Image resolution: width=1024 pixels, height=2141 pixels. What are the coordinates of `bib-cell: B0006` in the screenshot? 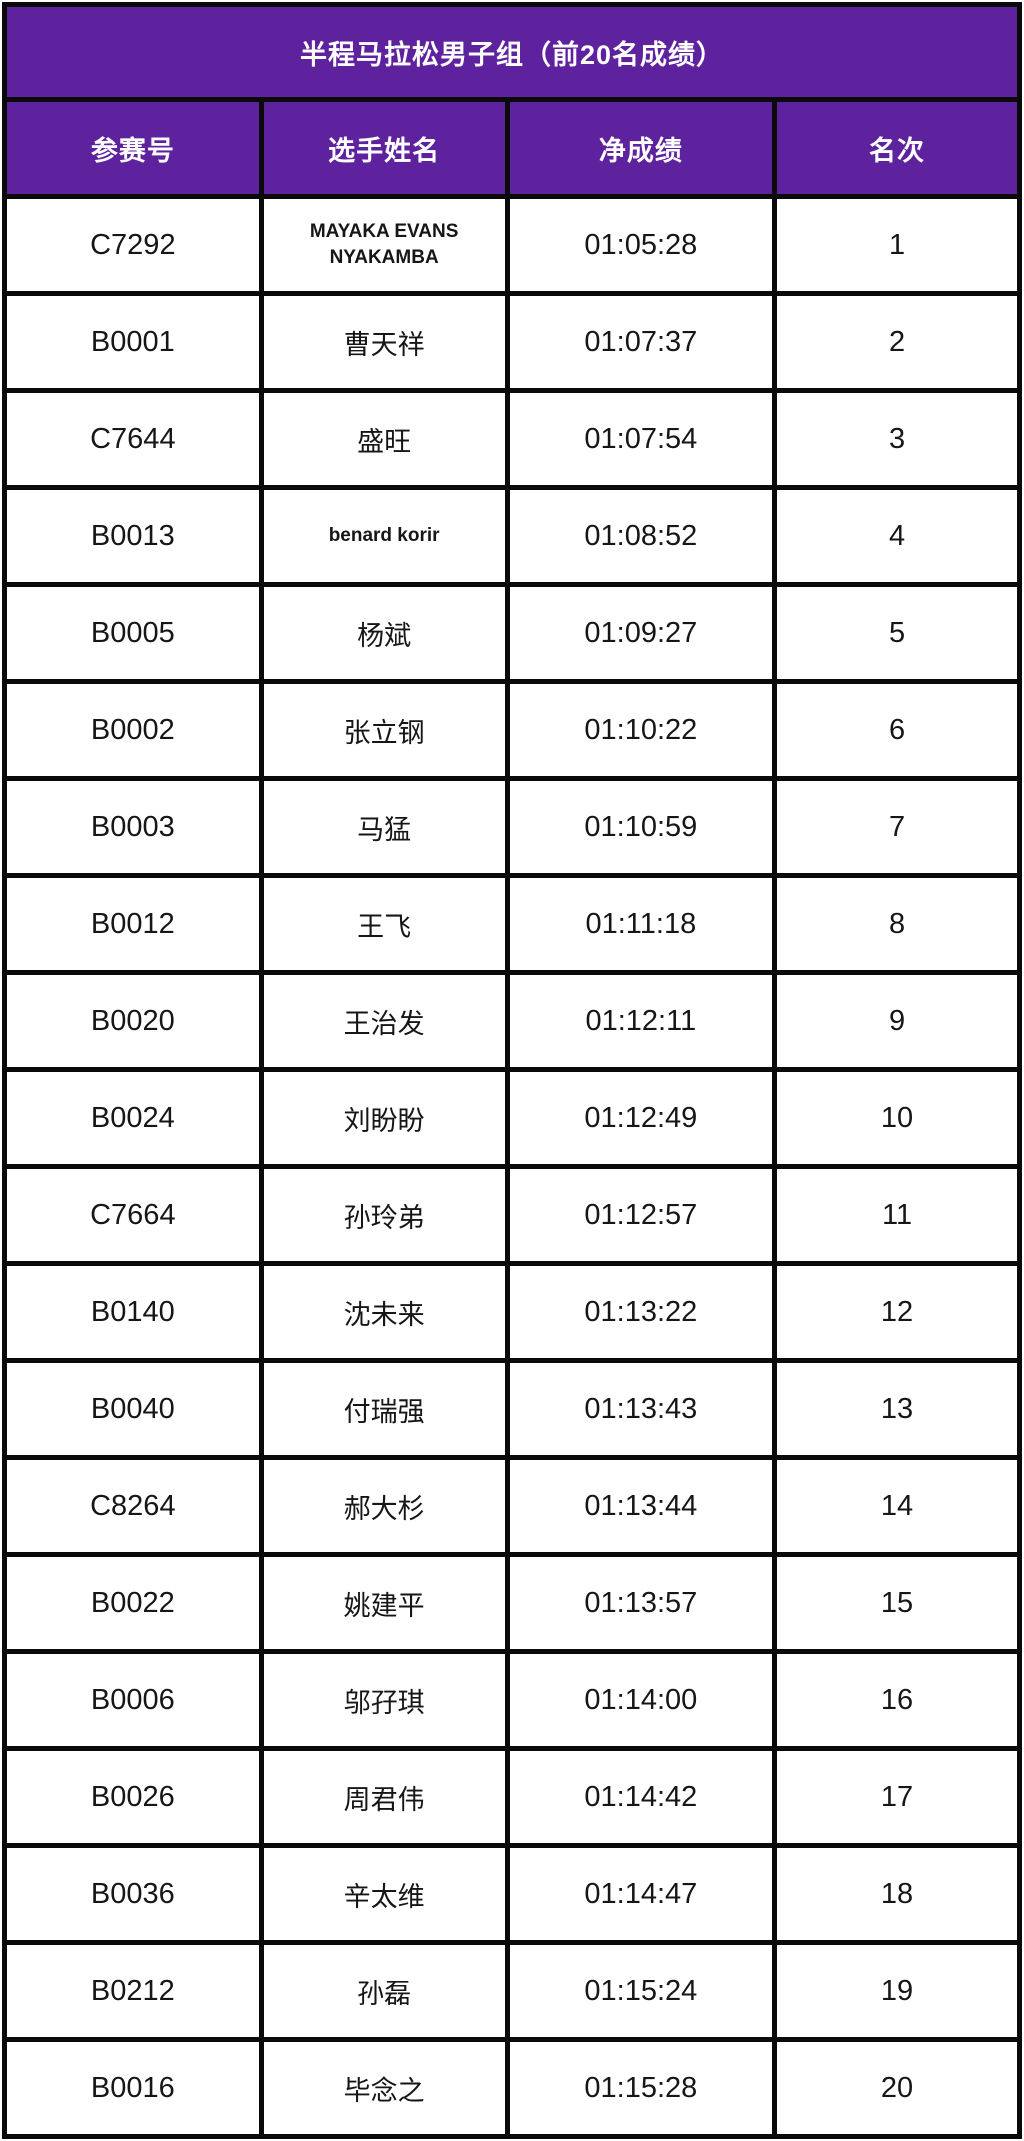 It's located at (133, 1700).